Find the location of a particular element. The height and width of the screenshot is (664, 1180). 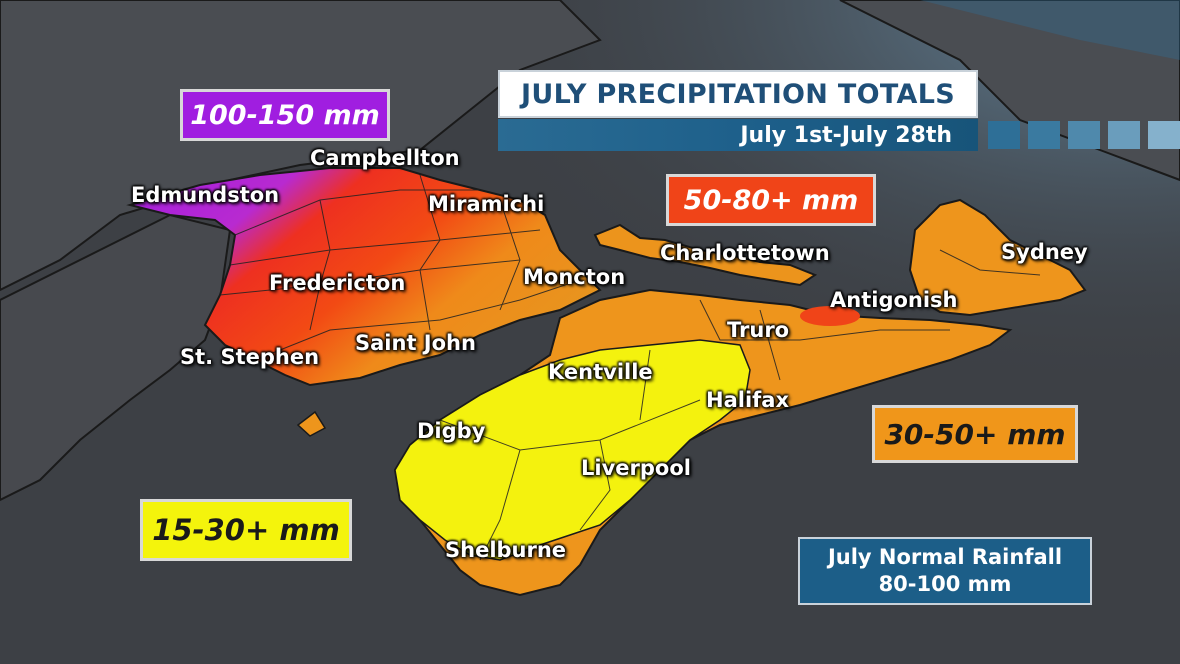

city-label-miramichi: Miramichi is located at coordinates (486, 204).